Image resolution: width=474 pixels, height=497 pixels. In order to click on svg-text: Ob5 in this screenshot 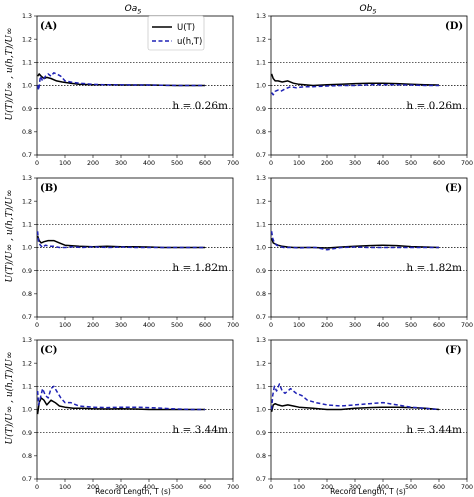, I will do `click(368, 10)`.